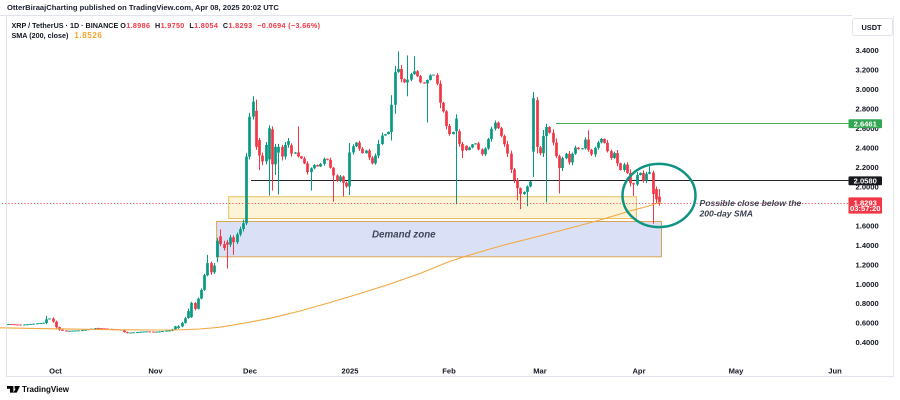  Describe the element at coordinates (865, 202) in the screenshot. I see `svg-text: 1.8293` at that location.